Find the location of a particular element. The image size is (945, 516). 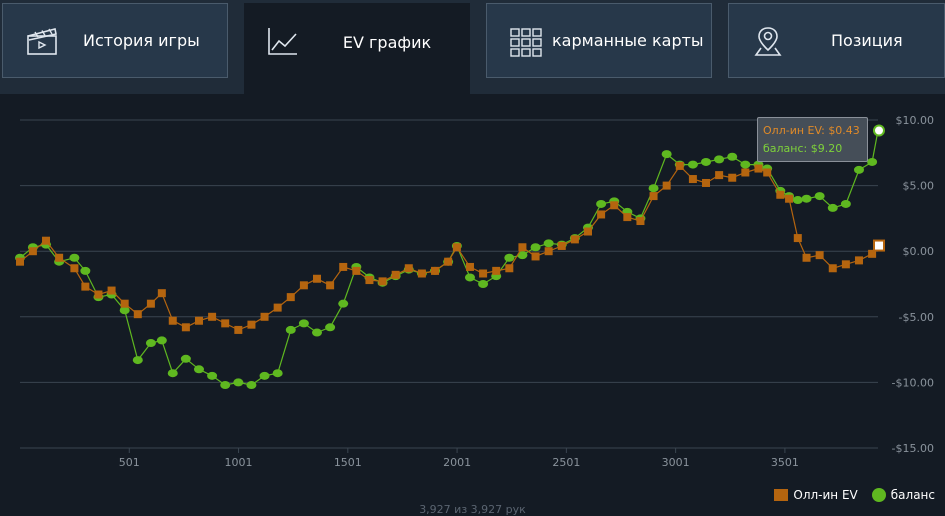

tab-position: Позиция is located at coordinates (836, 40).